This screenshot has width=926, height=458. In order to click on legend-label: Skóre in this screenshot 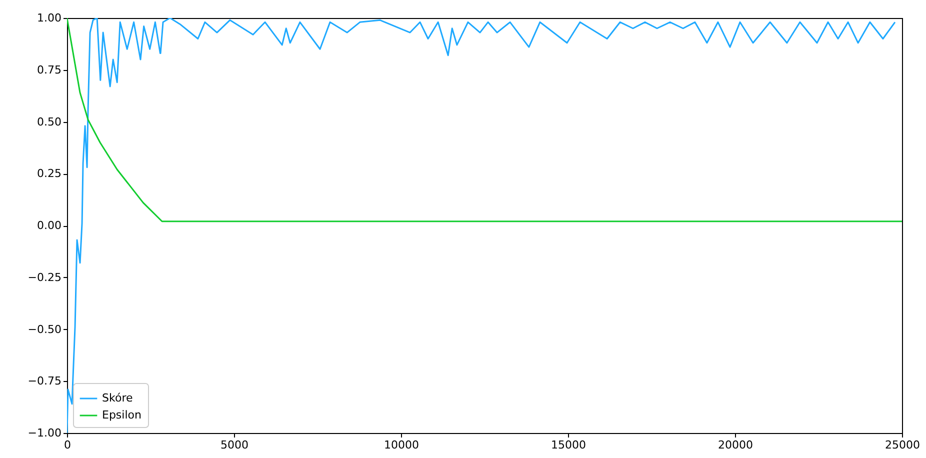, I will do `click(117, 398)`.